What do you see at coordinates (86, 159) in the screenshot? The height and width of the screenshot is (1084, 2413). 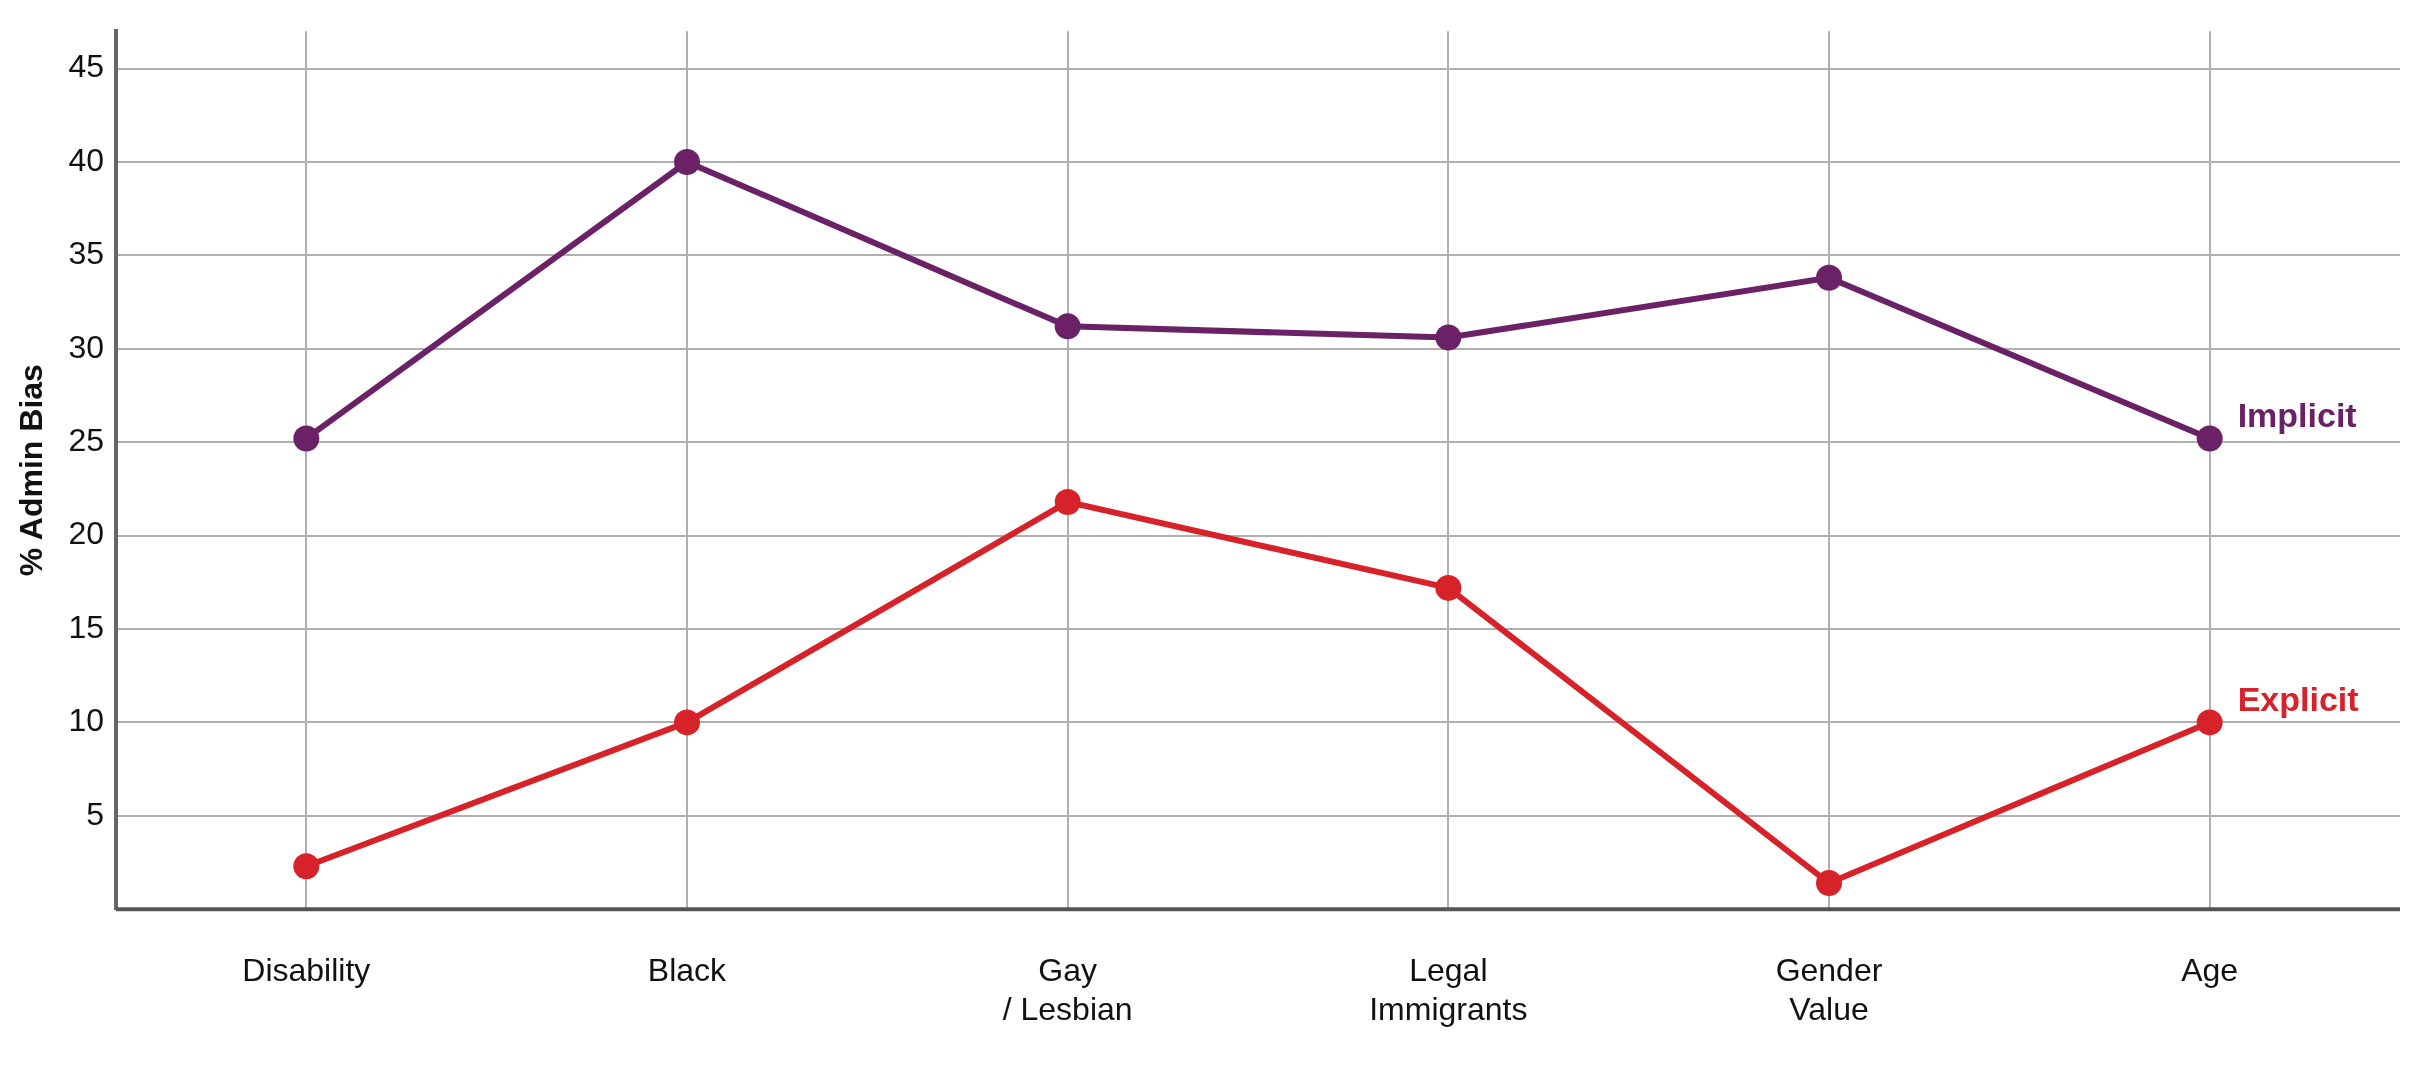 I see `y-tick-label: 40` at bounding box center [86, 159].